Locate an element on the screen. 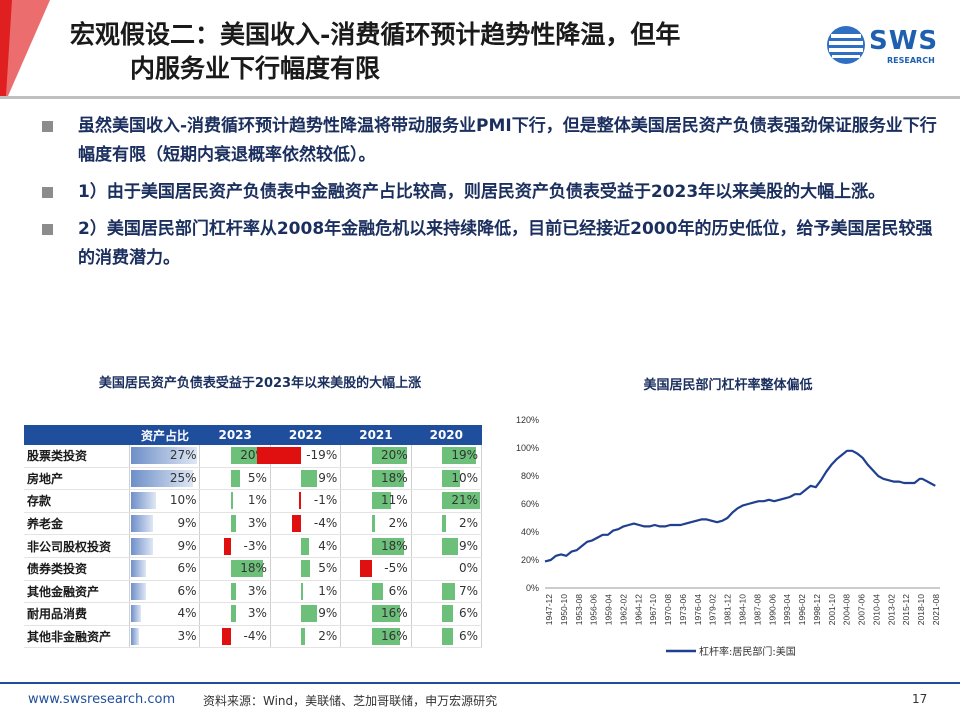  y-tick-label: 80% is located at coordinates (530, 476).